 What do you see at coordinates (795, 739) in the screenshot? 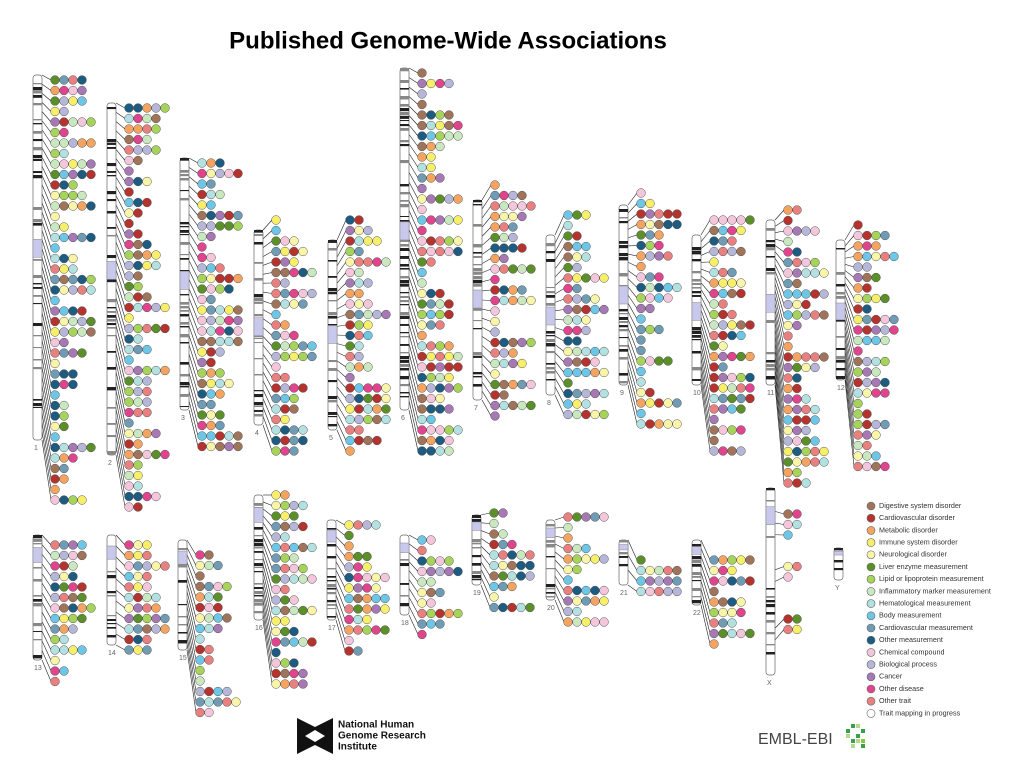
I see `ebi-logo-text: EMBL-EBI` at bounding box center [795, 739].